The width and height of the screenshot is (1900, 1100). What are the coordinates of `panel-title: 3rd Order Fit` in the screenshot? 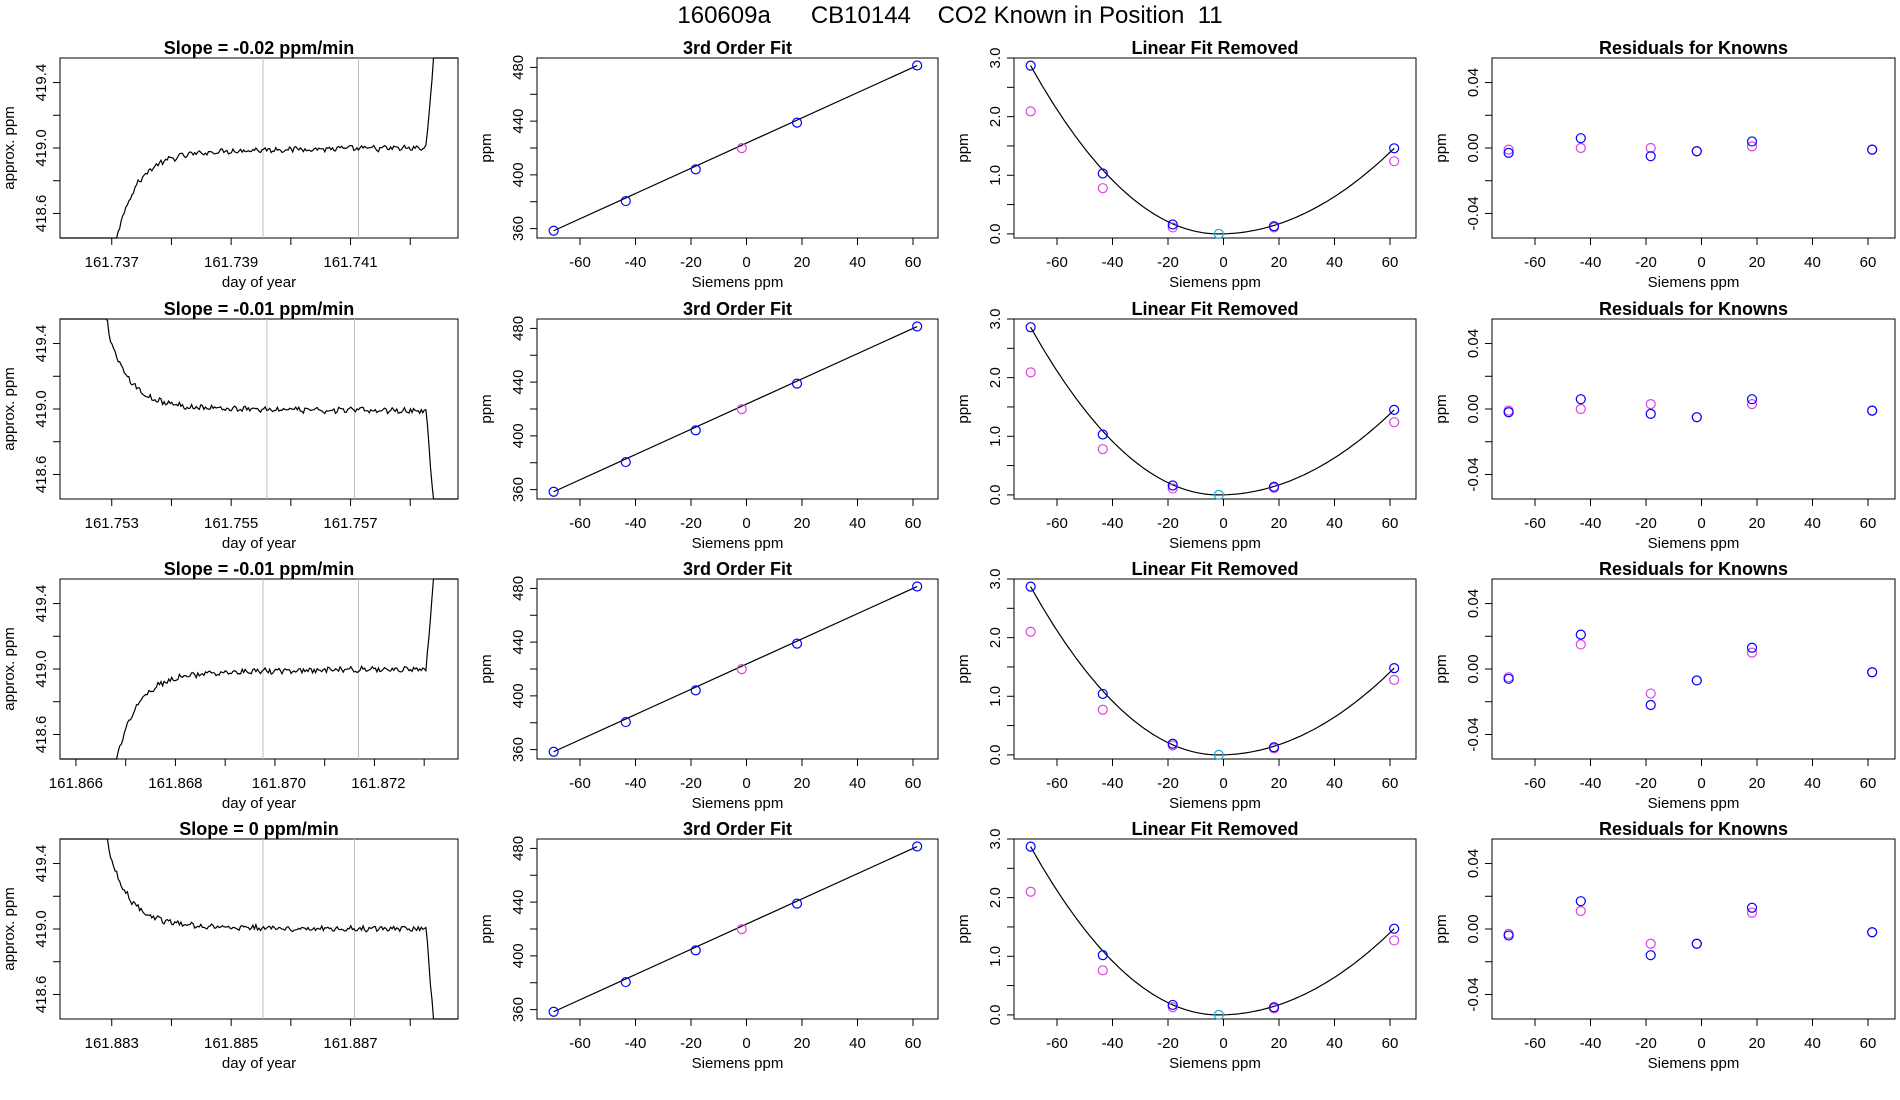 It's located at (737, 309).